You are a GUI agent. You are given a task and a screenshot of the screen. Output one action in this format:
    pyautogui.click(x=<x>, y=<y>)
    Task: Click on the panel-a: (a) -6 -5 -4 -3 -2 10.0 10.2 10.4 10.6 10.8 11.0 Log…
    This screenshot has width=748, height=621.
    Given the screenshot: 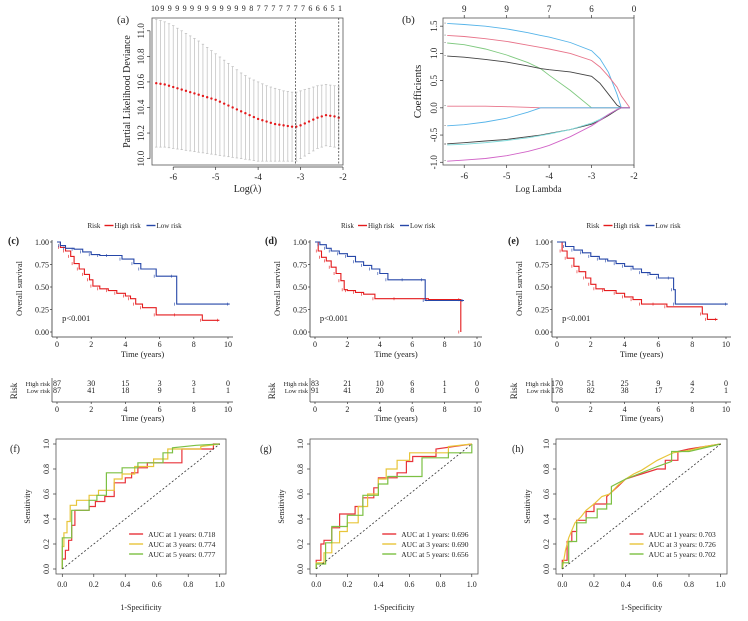 What is the action you would take?
    pyautogui.click(x=232, y=99)
    